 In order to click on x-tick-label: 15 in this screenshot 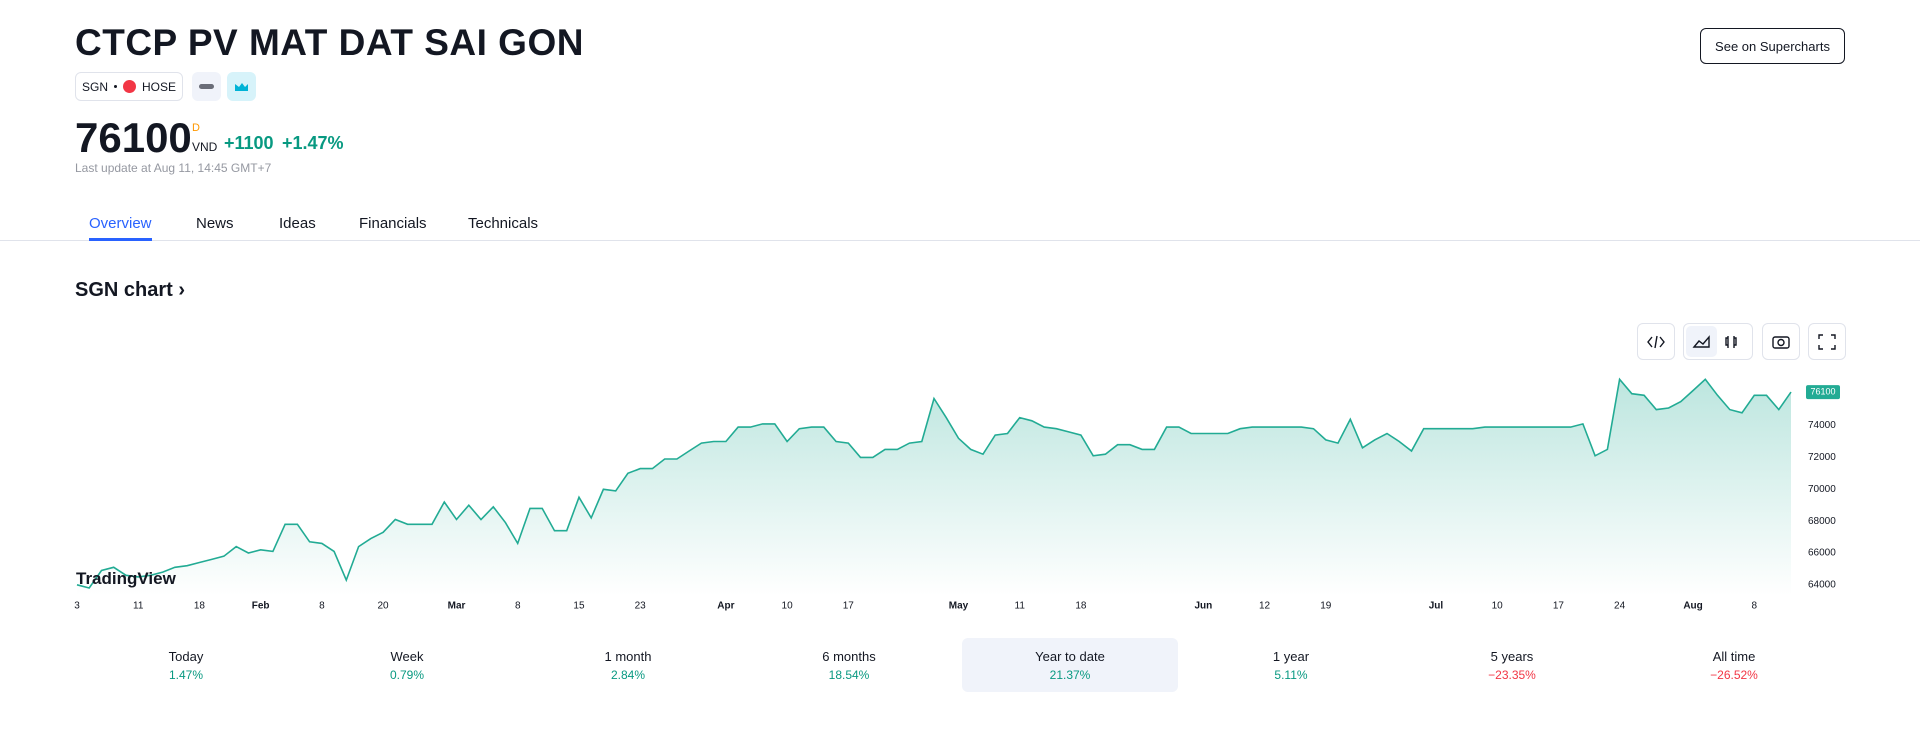, I will do `click(579, 606)`.